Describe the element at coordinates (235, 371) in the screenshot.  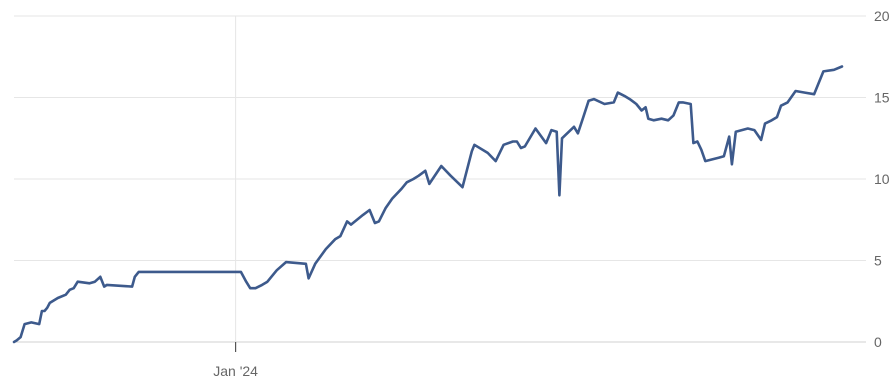
I see `x-tick-label: Jan '24` at that location.